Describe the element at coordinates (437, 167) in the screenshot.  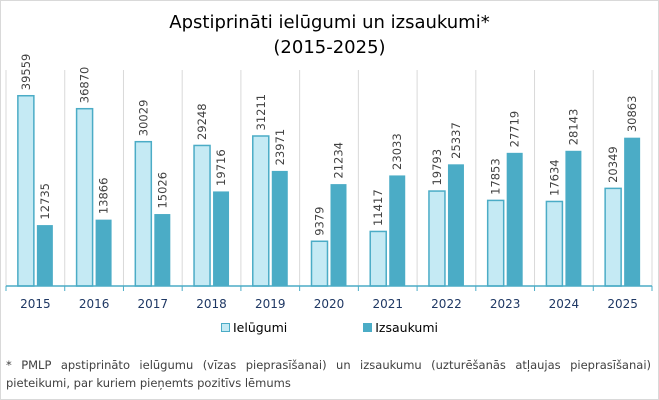
I see `data-label: 19793` at that location.